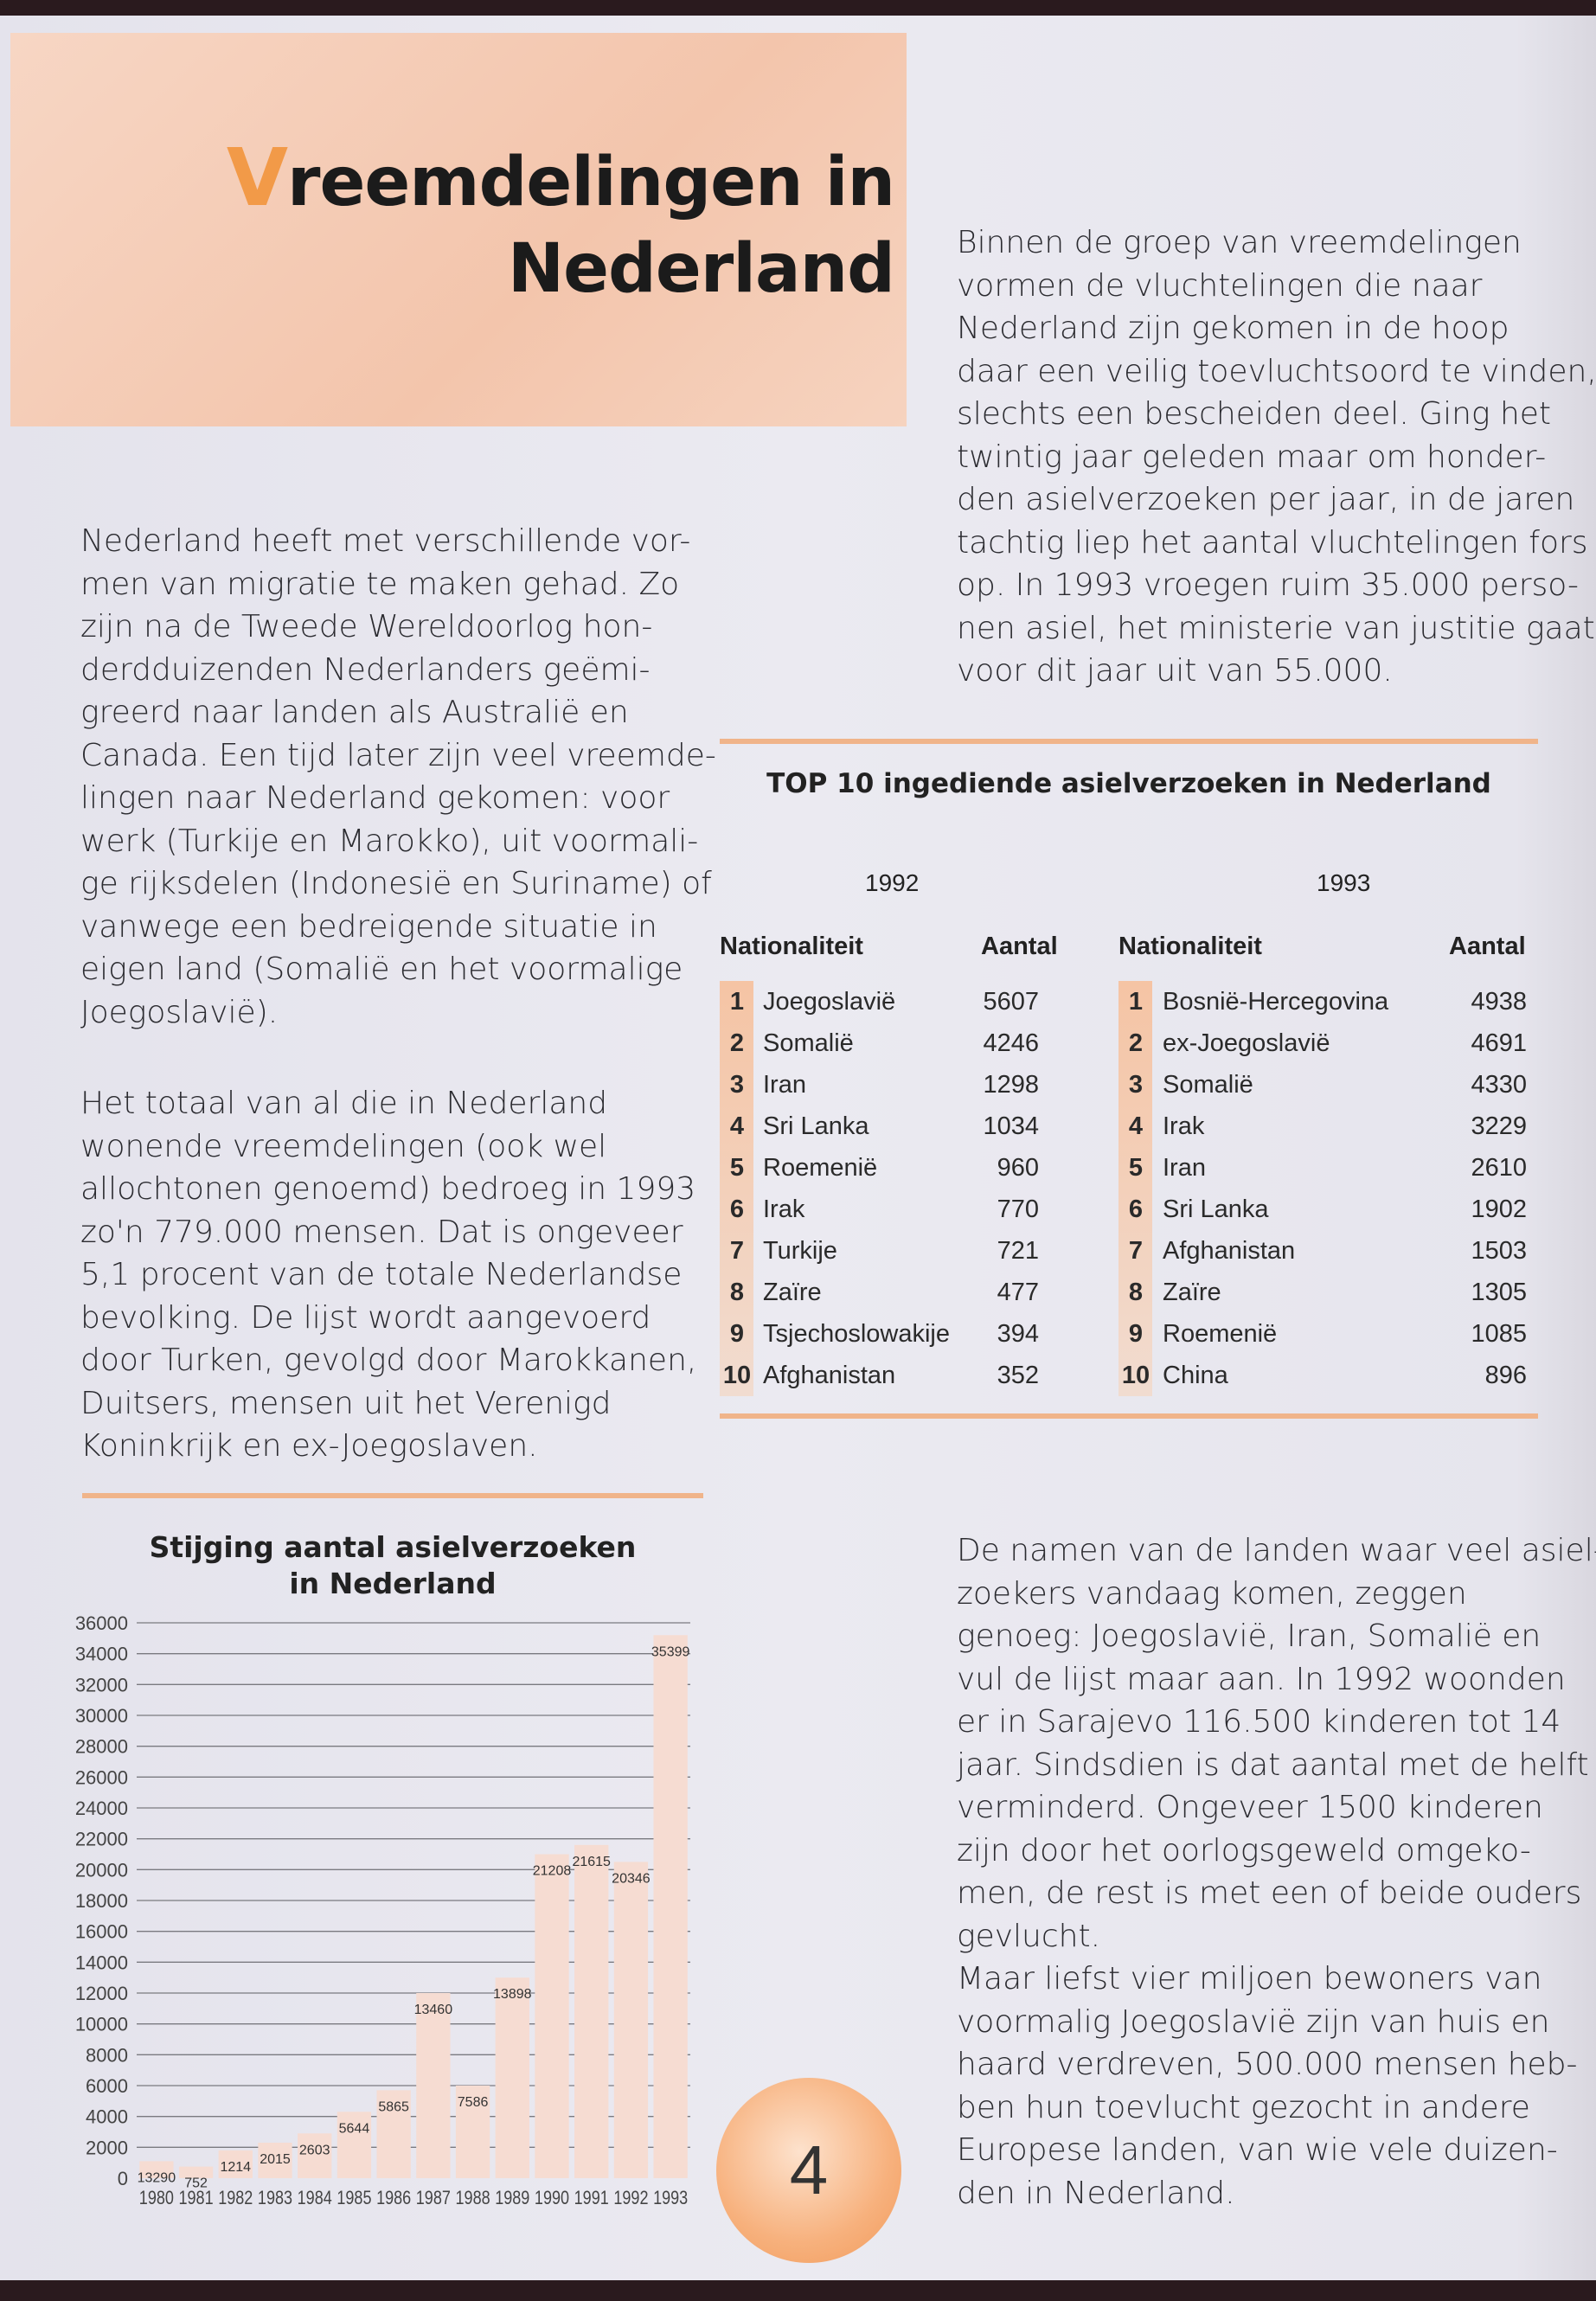  I want to click on count: 1902, so click(1499, 1209).